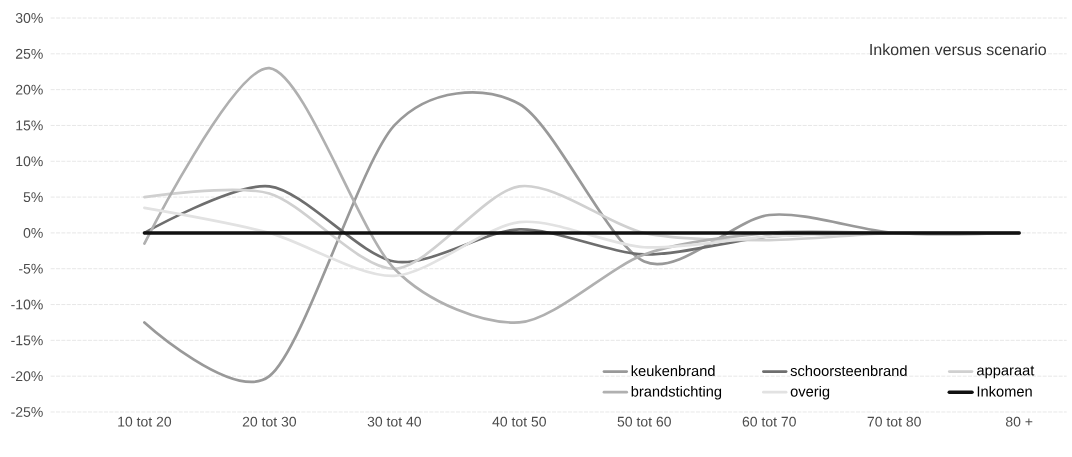  Describe the element at coordinates (269, 421) in the screenshot. I see `x-tick-label: 20 tot 30` at that location.